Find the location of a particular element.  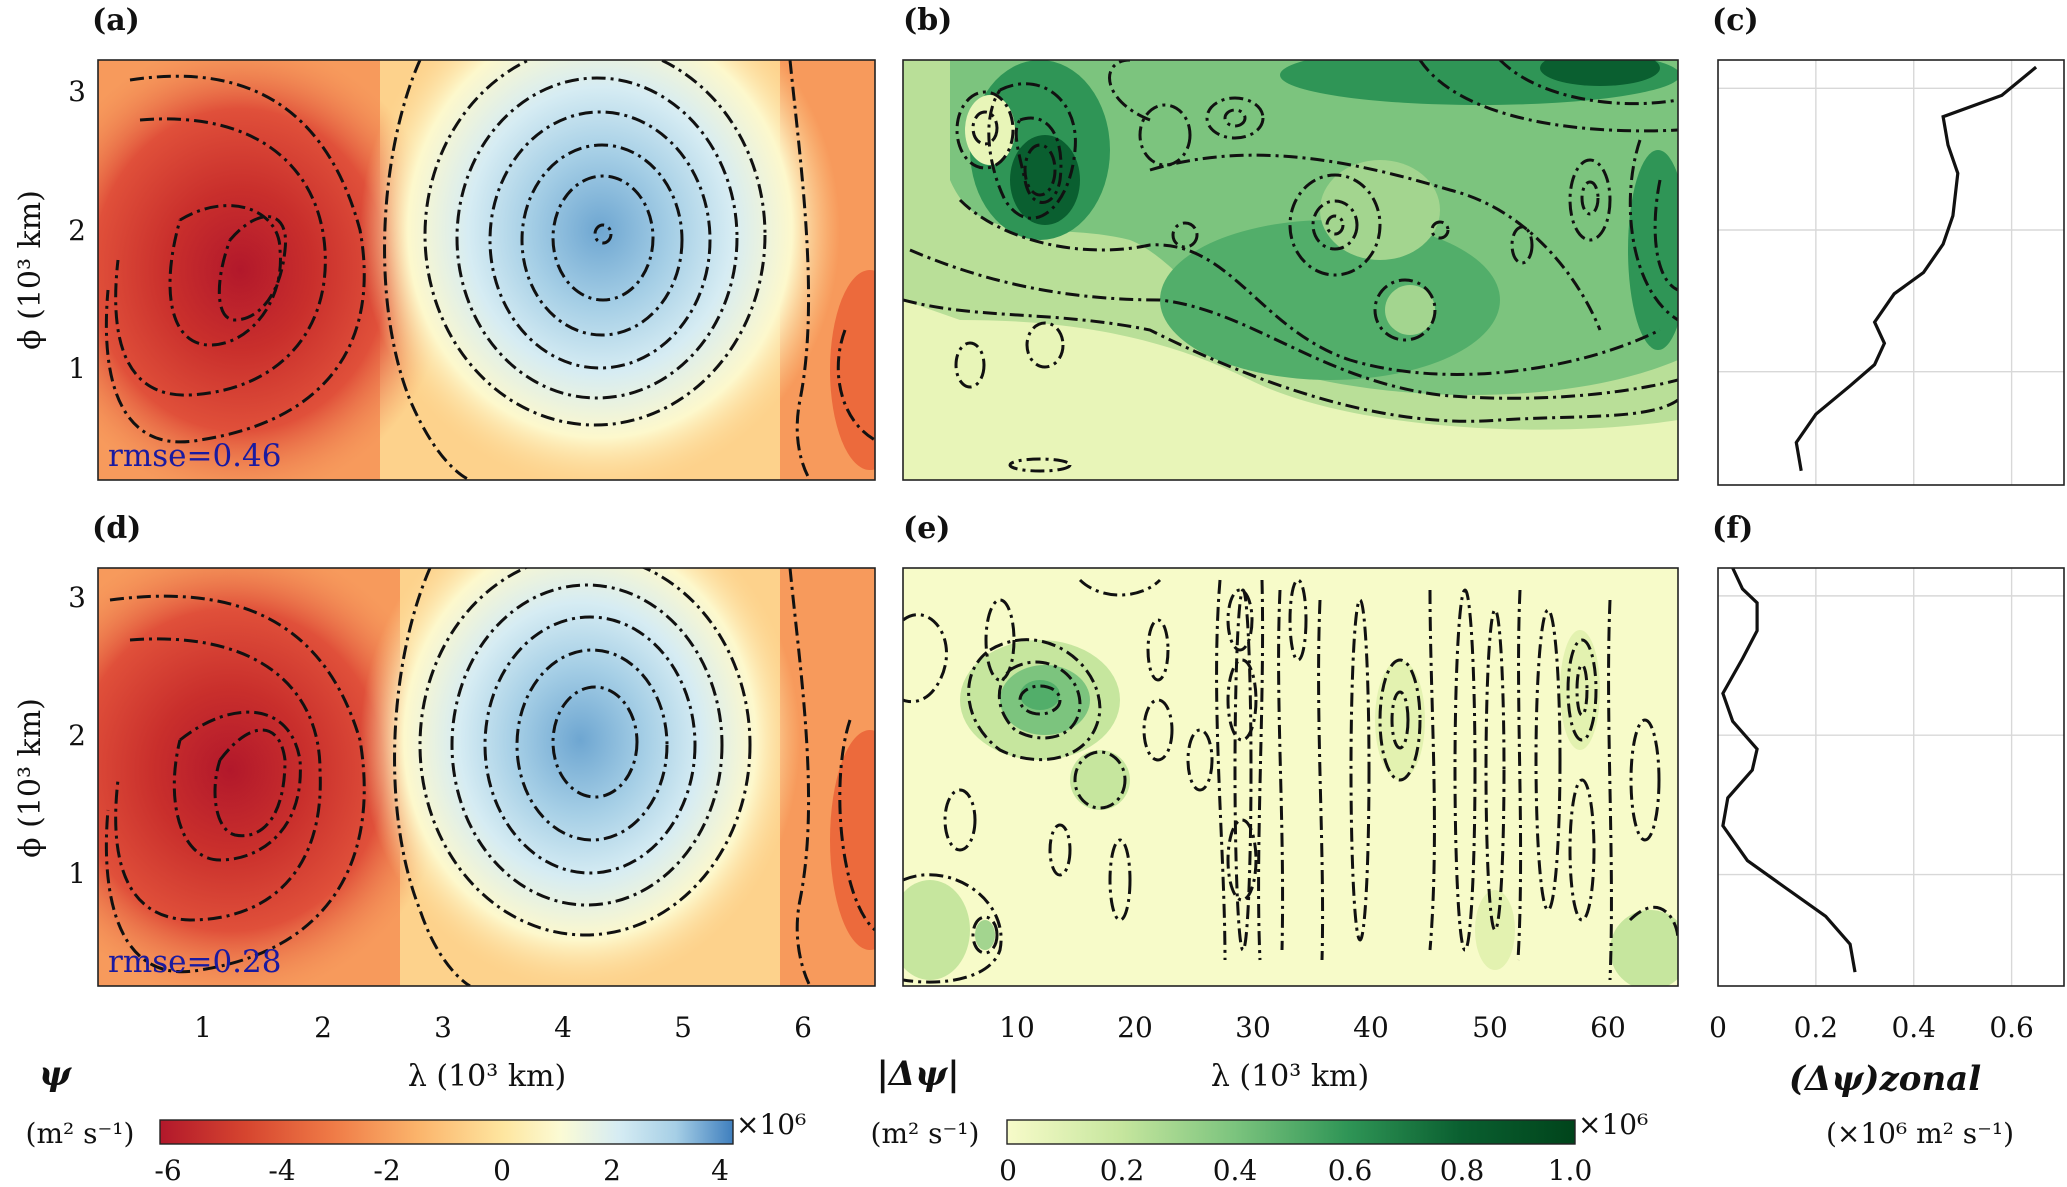

y-axis-label-bottom: ϕ (10³ km) is located at coordinates (30, 778).